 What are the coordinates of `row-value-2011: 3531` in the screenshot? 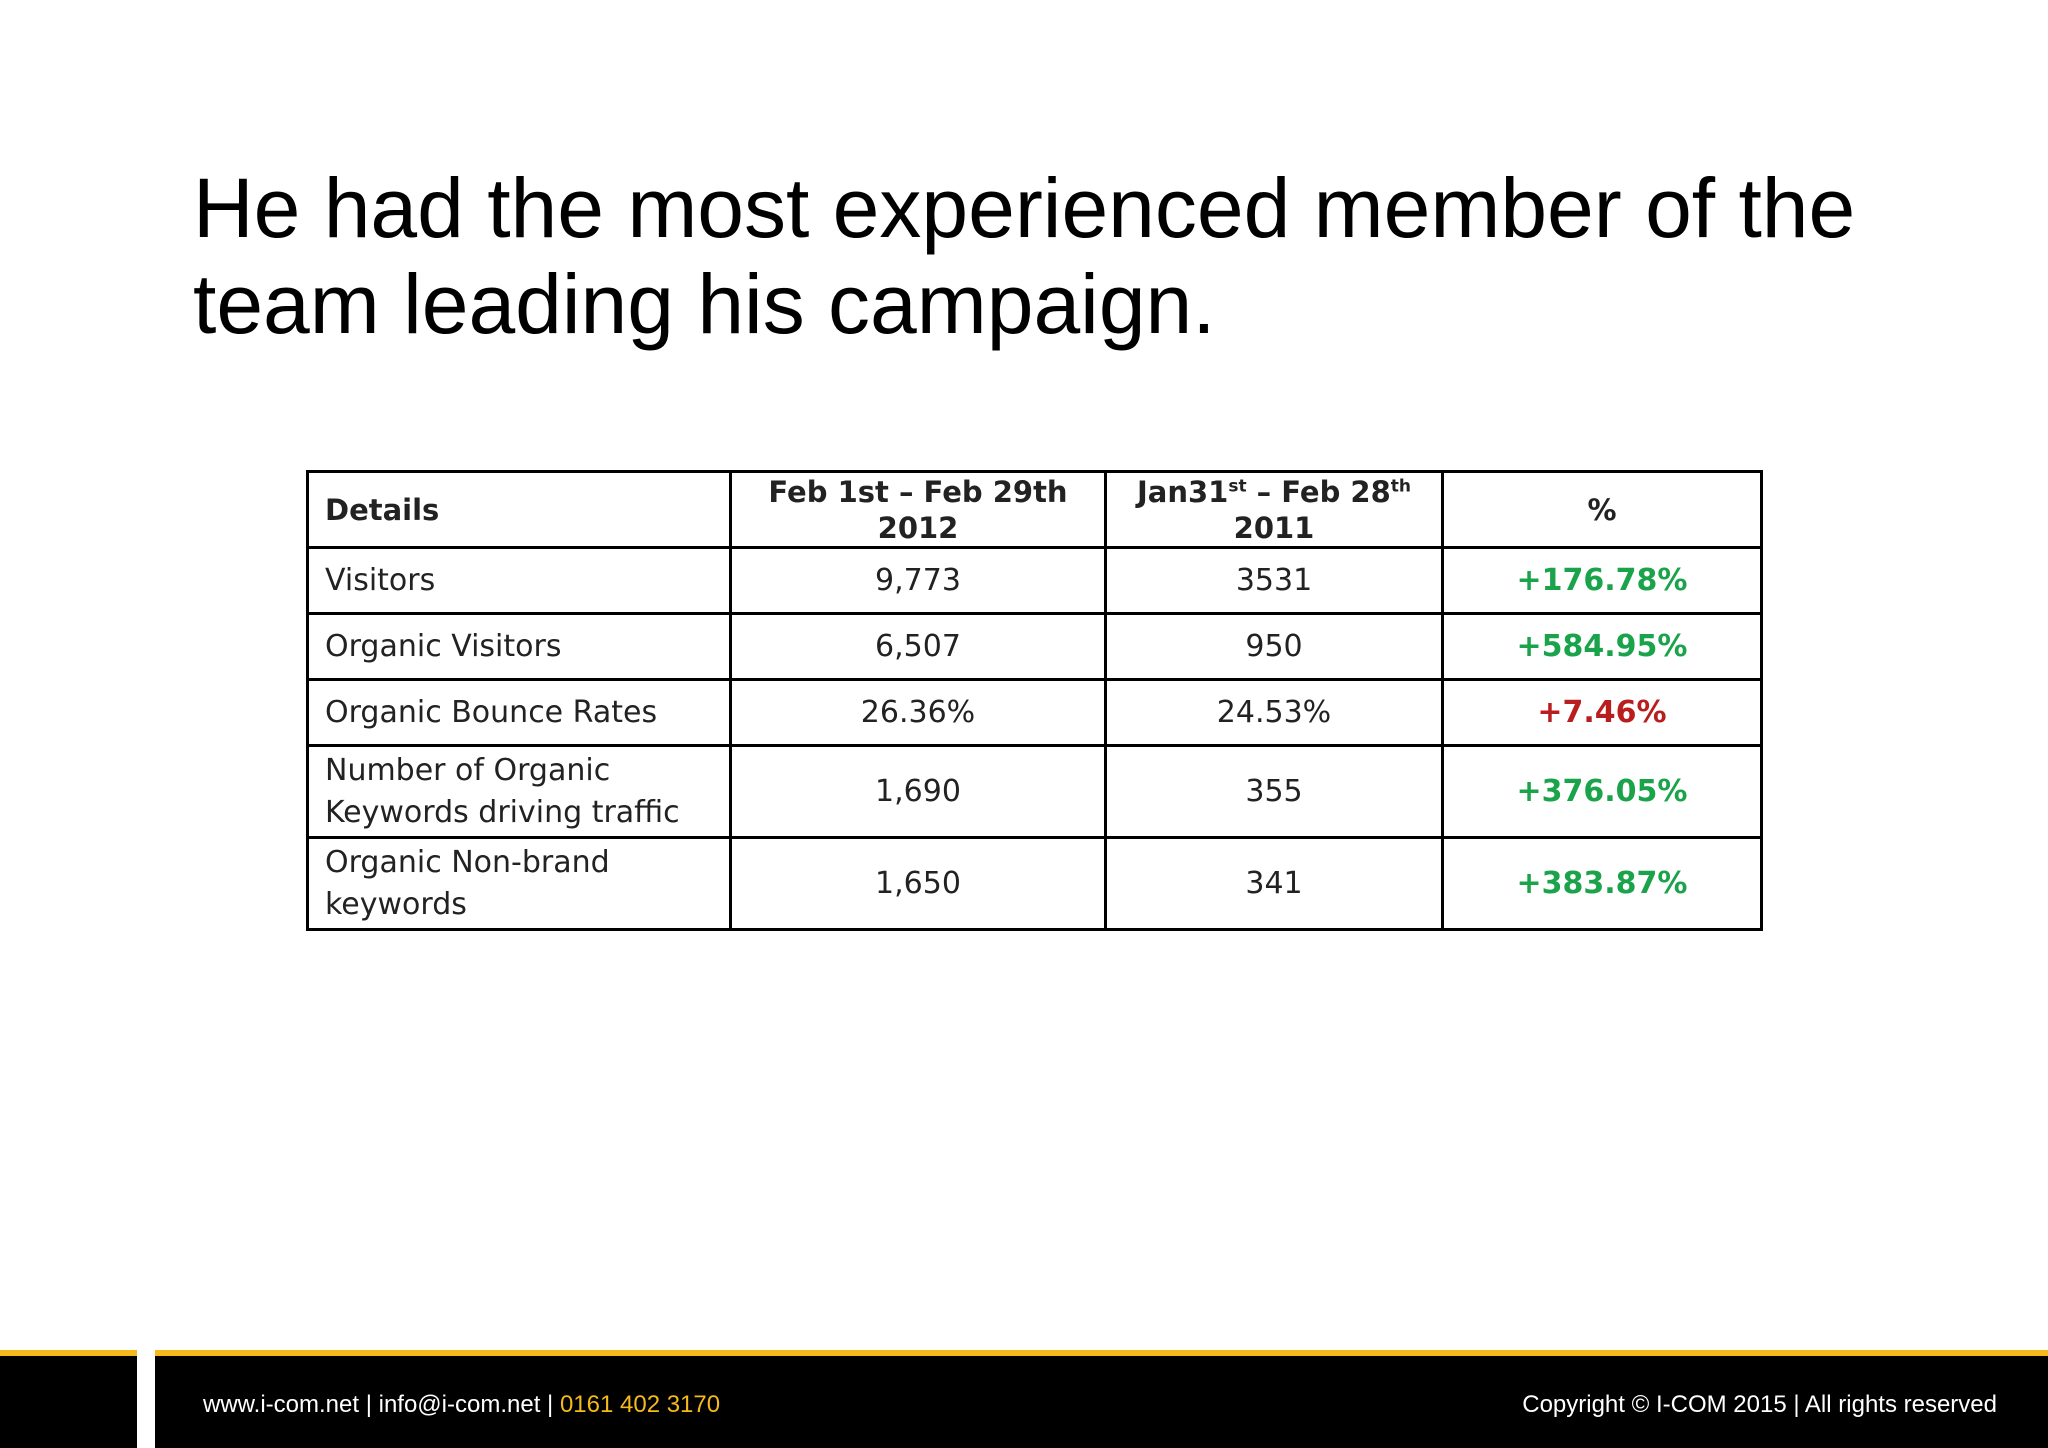 It's located at (1274, 580).